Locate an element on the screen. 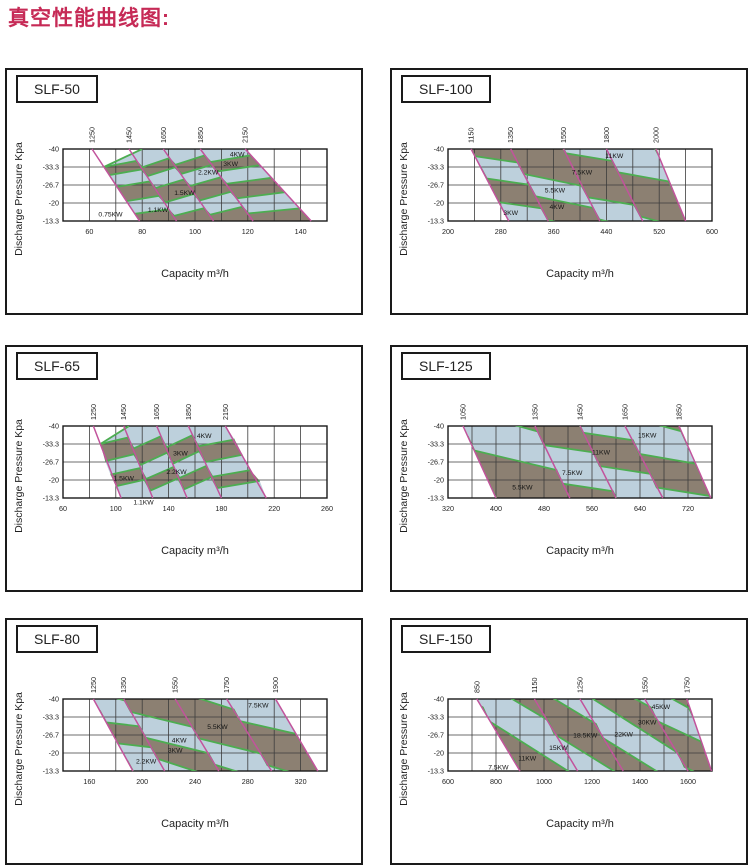 The width and height of the screenshot is (750, 865). speed-label: 1450 is located at coordinates (123, 412).